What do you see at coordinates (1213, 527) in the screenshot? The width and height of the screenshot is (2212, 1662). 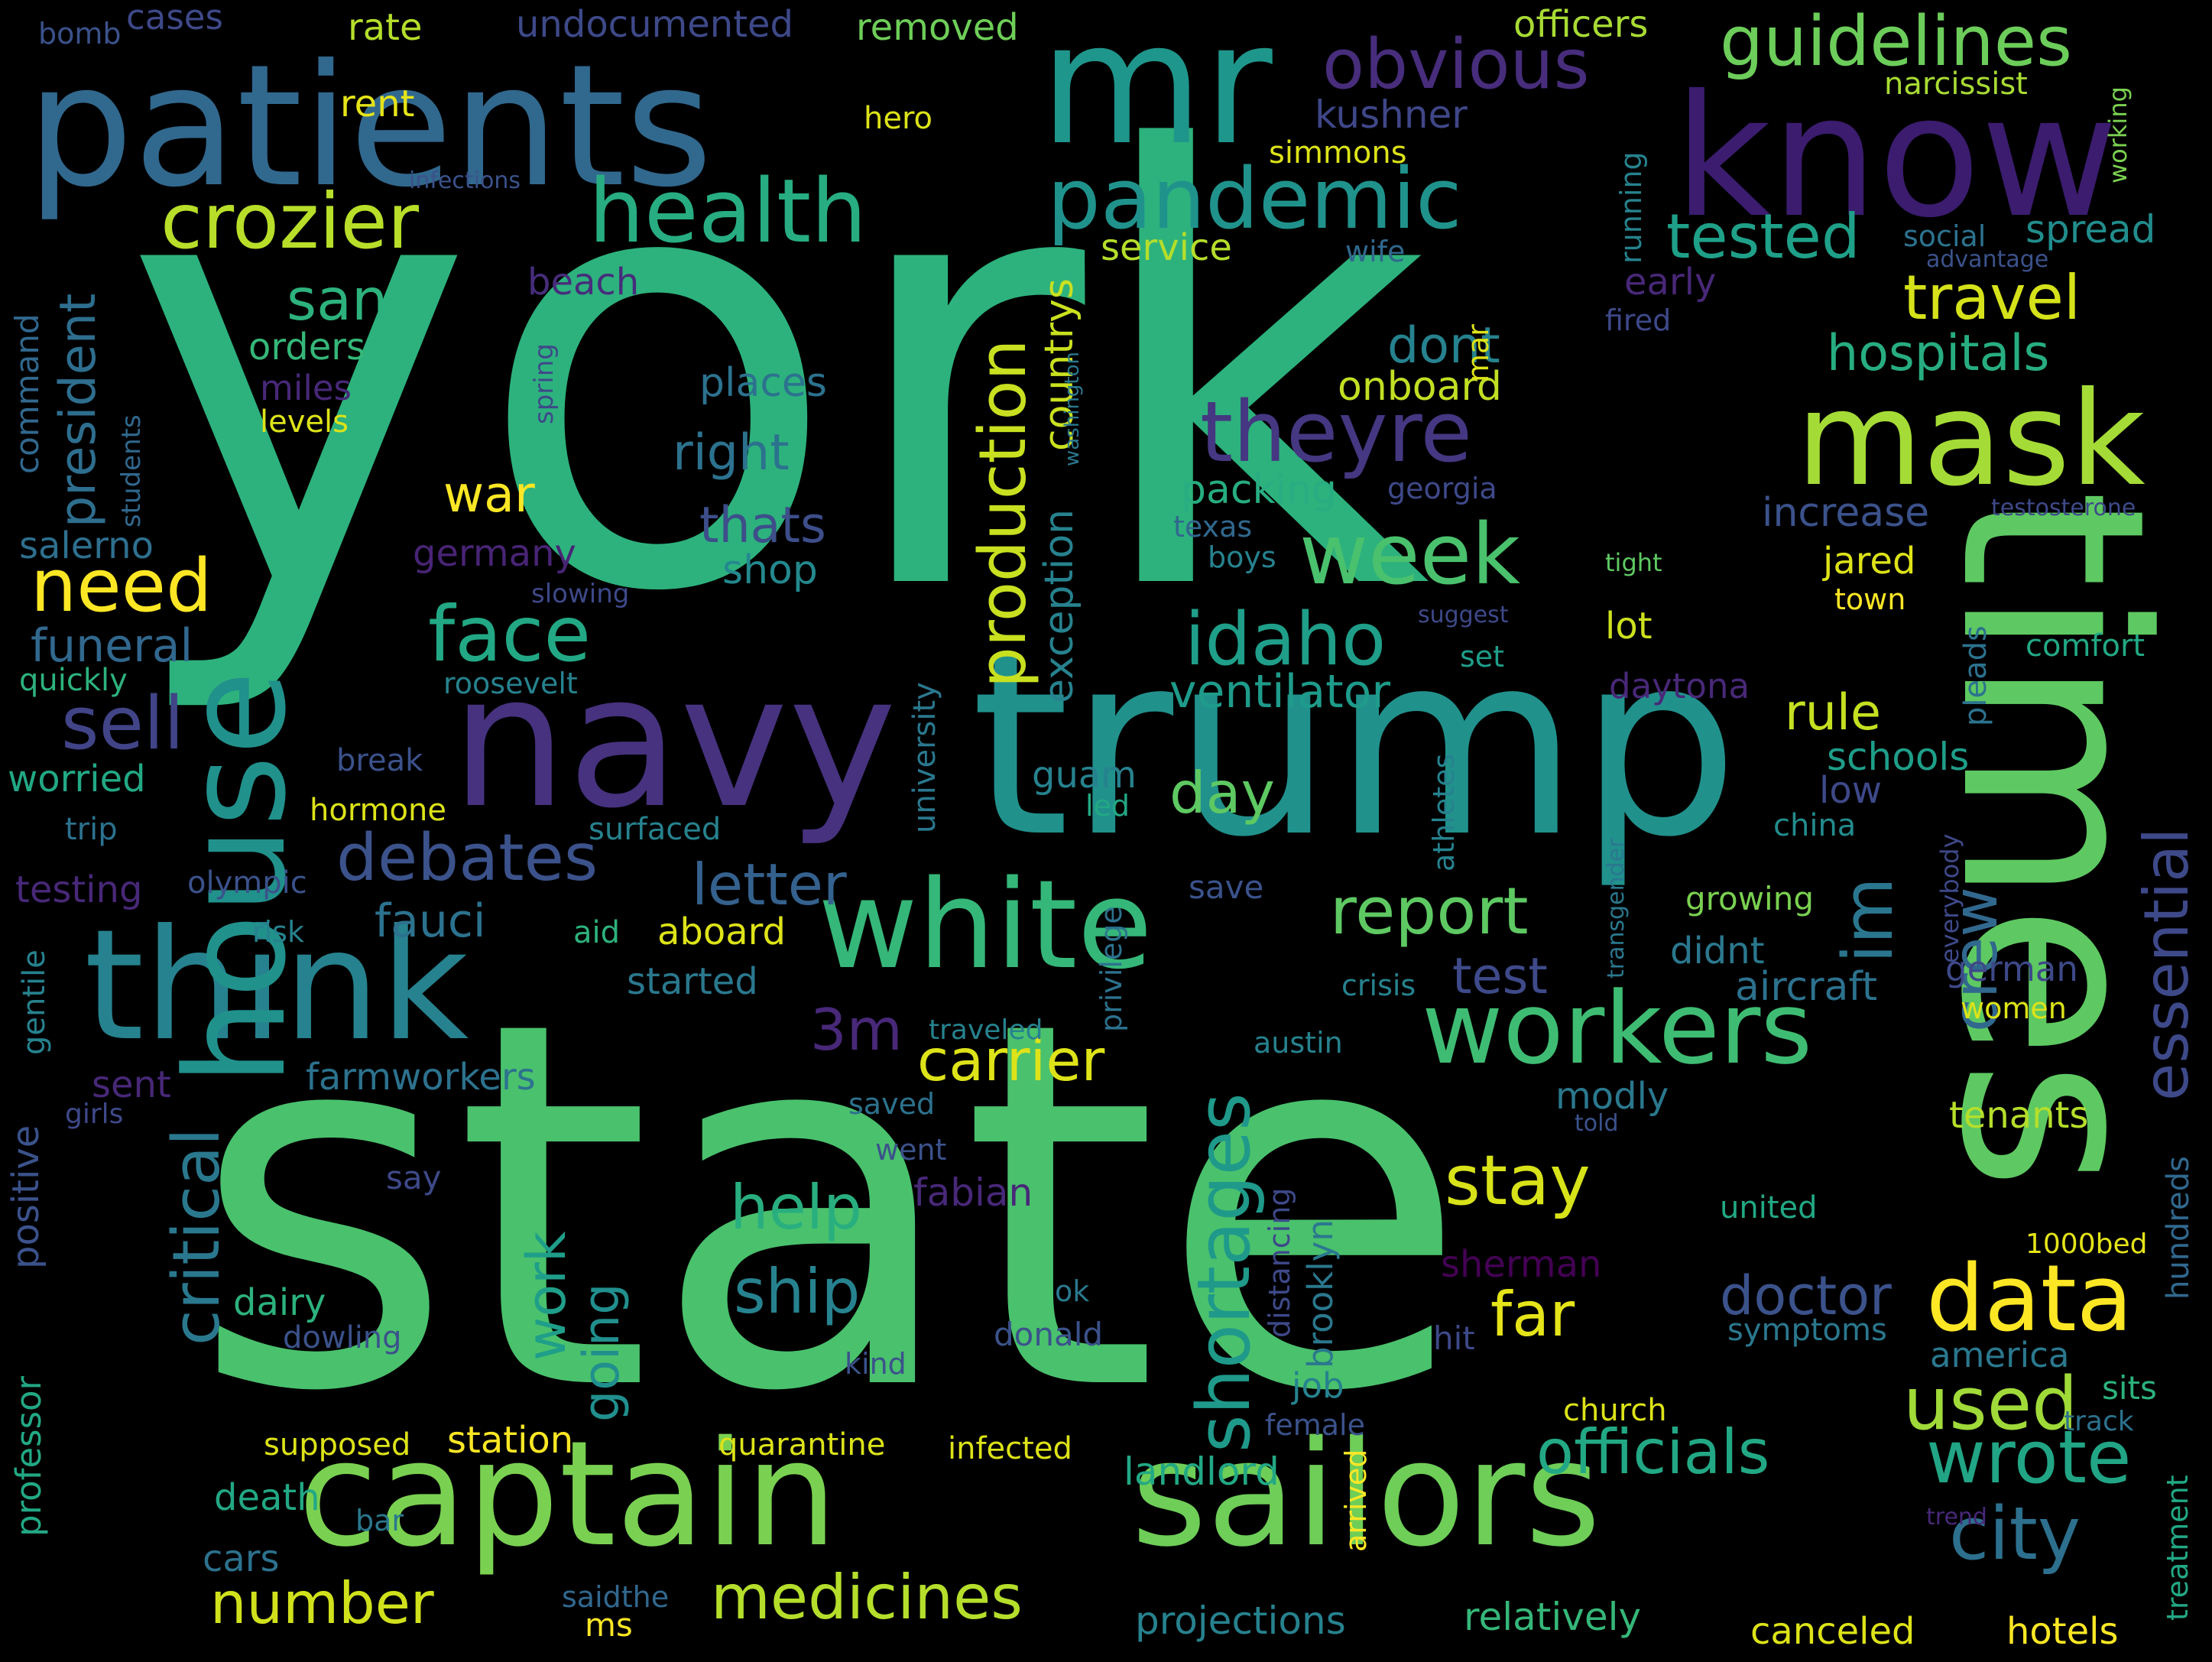 I see `word-texas: texas` at bounding box center [1213, 527].